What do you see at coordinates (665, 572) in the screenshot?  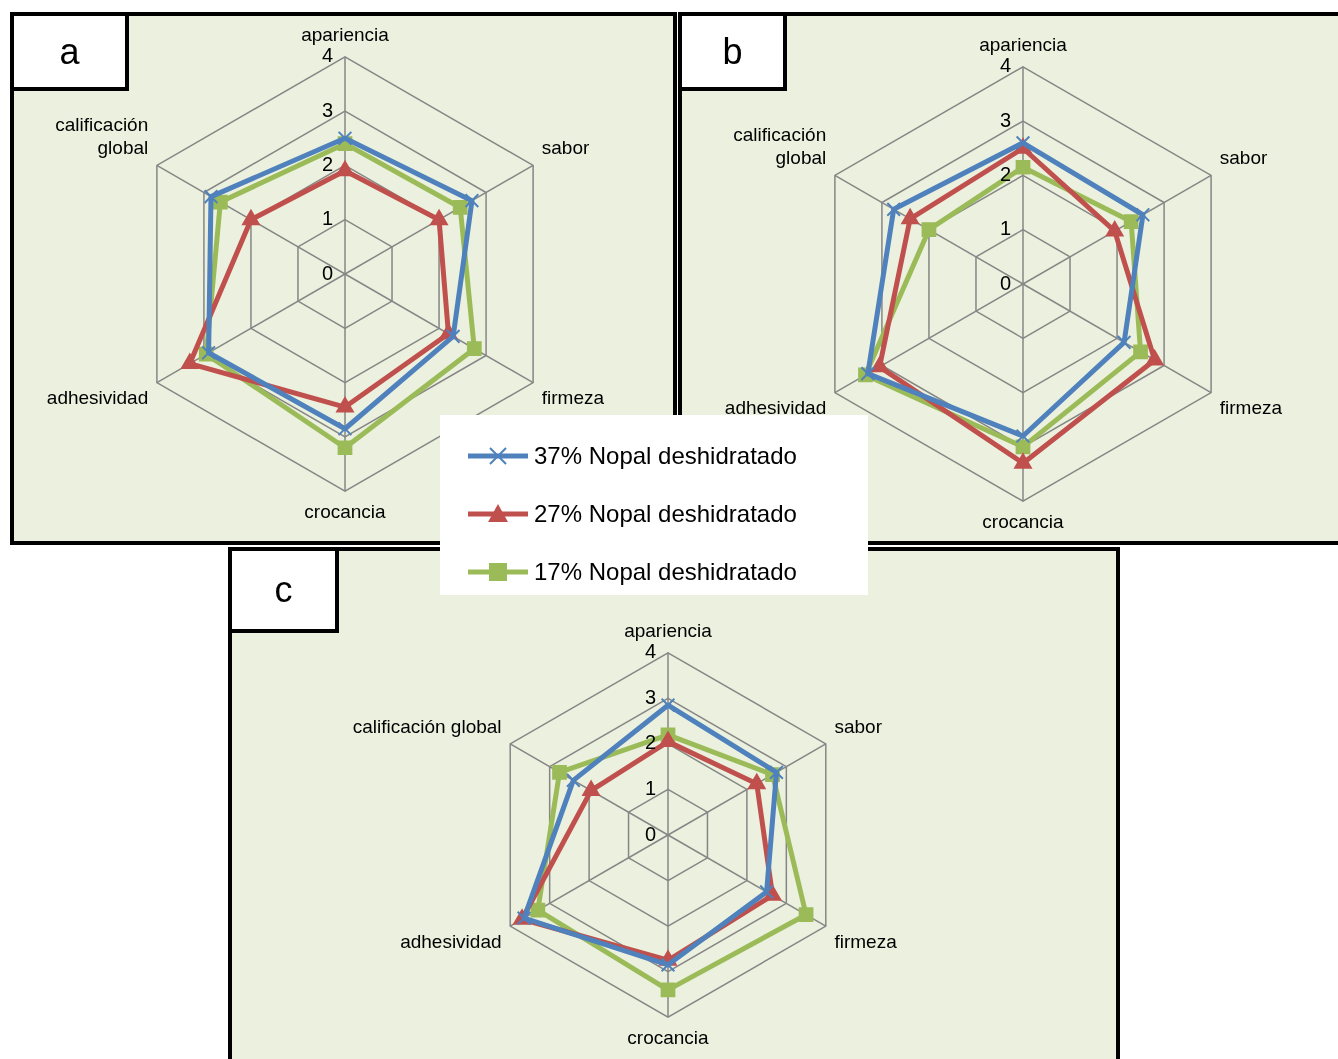 I see `legend-label: 17% Nopal deshidratado` at bounding box center [665, 572].